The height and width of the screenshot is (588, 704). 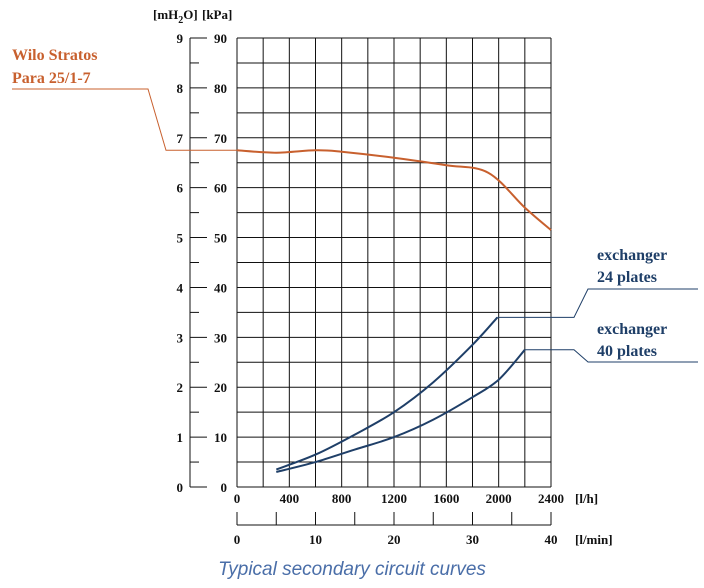 What do you see at coordinates (401, 411) in the screenshot?
I see `exchanger-40-curve-line` at bounding box center [401, 411].